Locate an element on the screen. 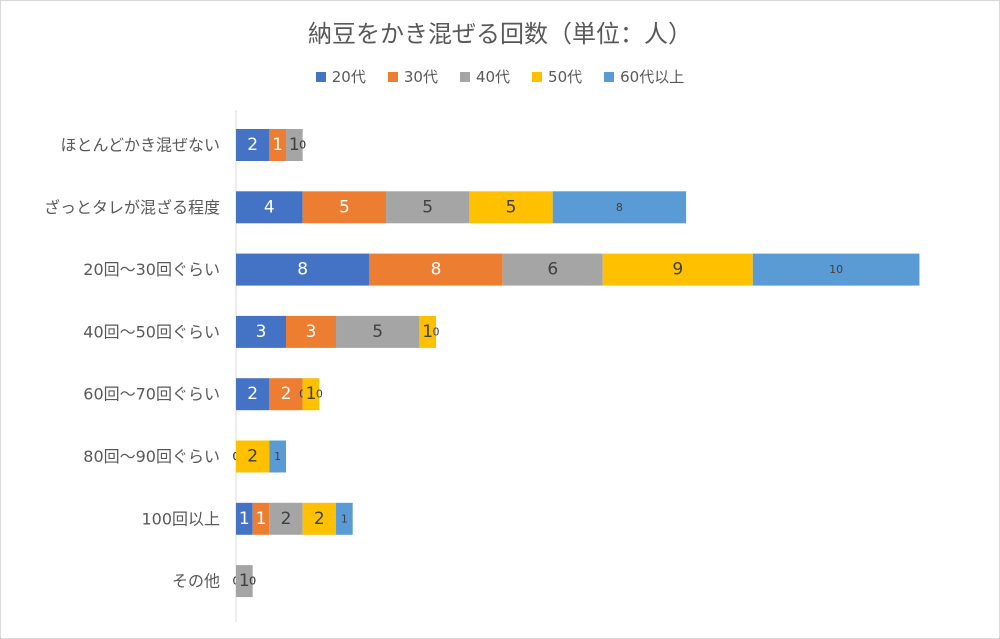 This screenshot has width=1000, height=639. category-label: その他 is located at coordinates (196, 581).